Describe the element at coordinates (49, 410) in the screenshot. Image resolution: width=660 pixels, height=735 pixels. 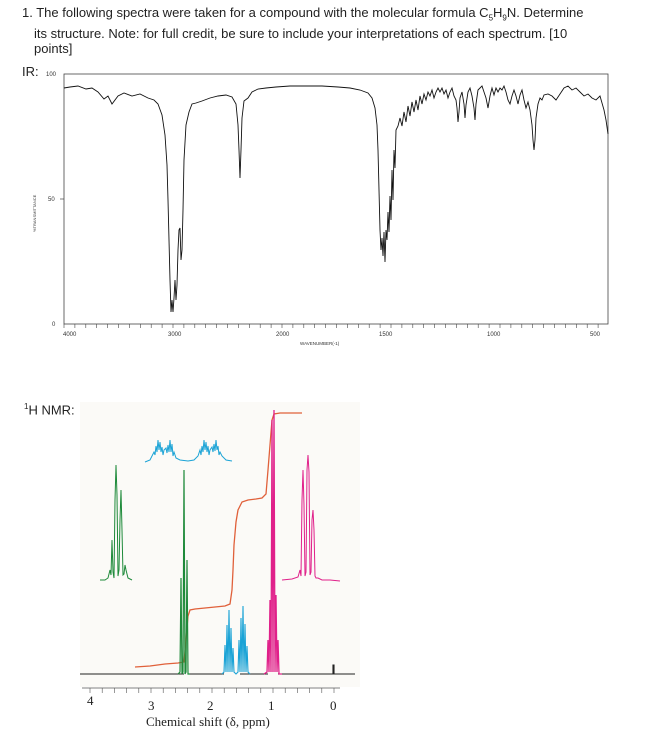
I see `nmr-label: 1H NMR:` at that location.